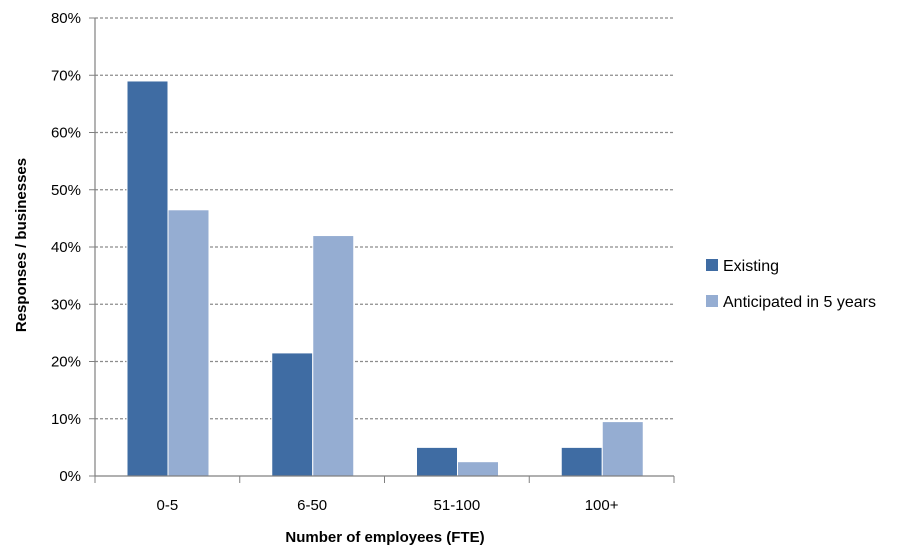  I want to click on legend-label: Existing, so click(751, 266).